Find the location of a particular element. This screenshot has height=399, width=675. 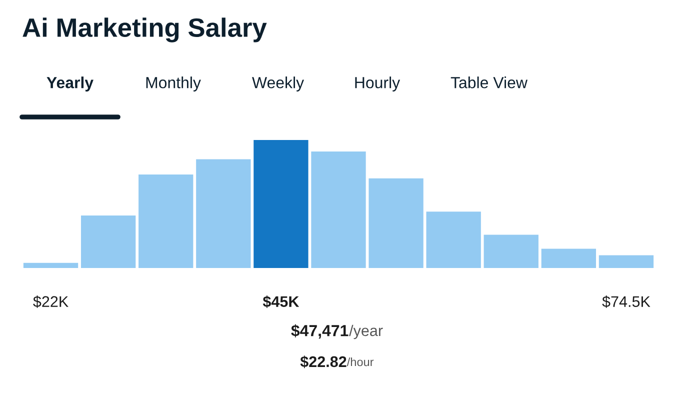

text: $47,471/year is located at coordinates (337, 332).